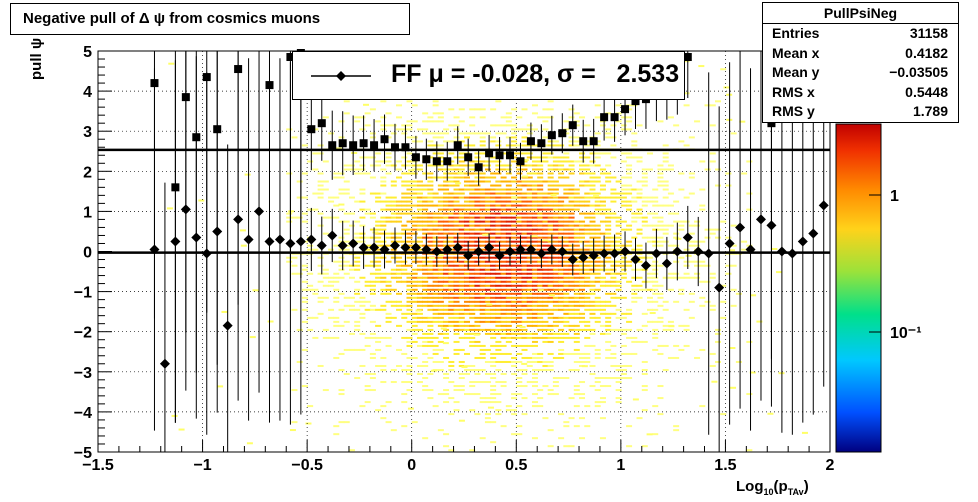 The height and width of the screenshot is (502, 978). Describe the element at coordinates (860, 54) in the screenshot. I see `stats-row-mean-x: Mean x 0.4182` at that location.